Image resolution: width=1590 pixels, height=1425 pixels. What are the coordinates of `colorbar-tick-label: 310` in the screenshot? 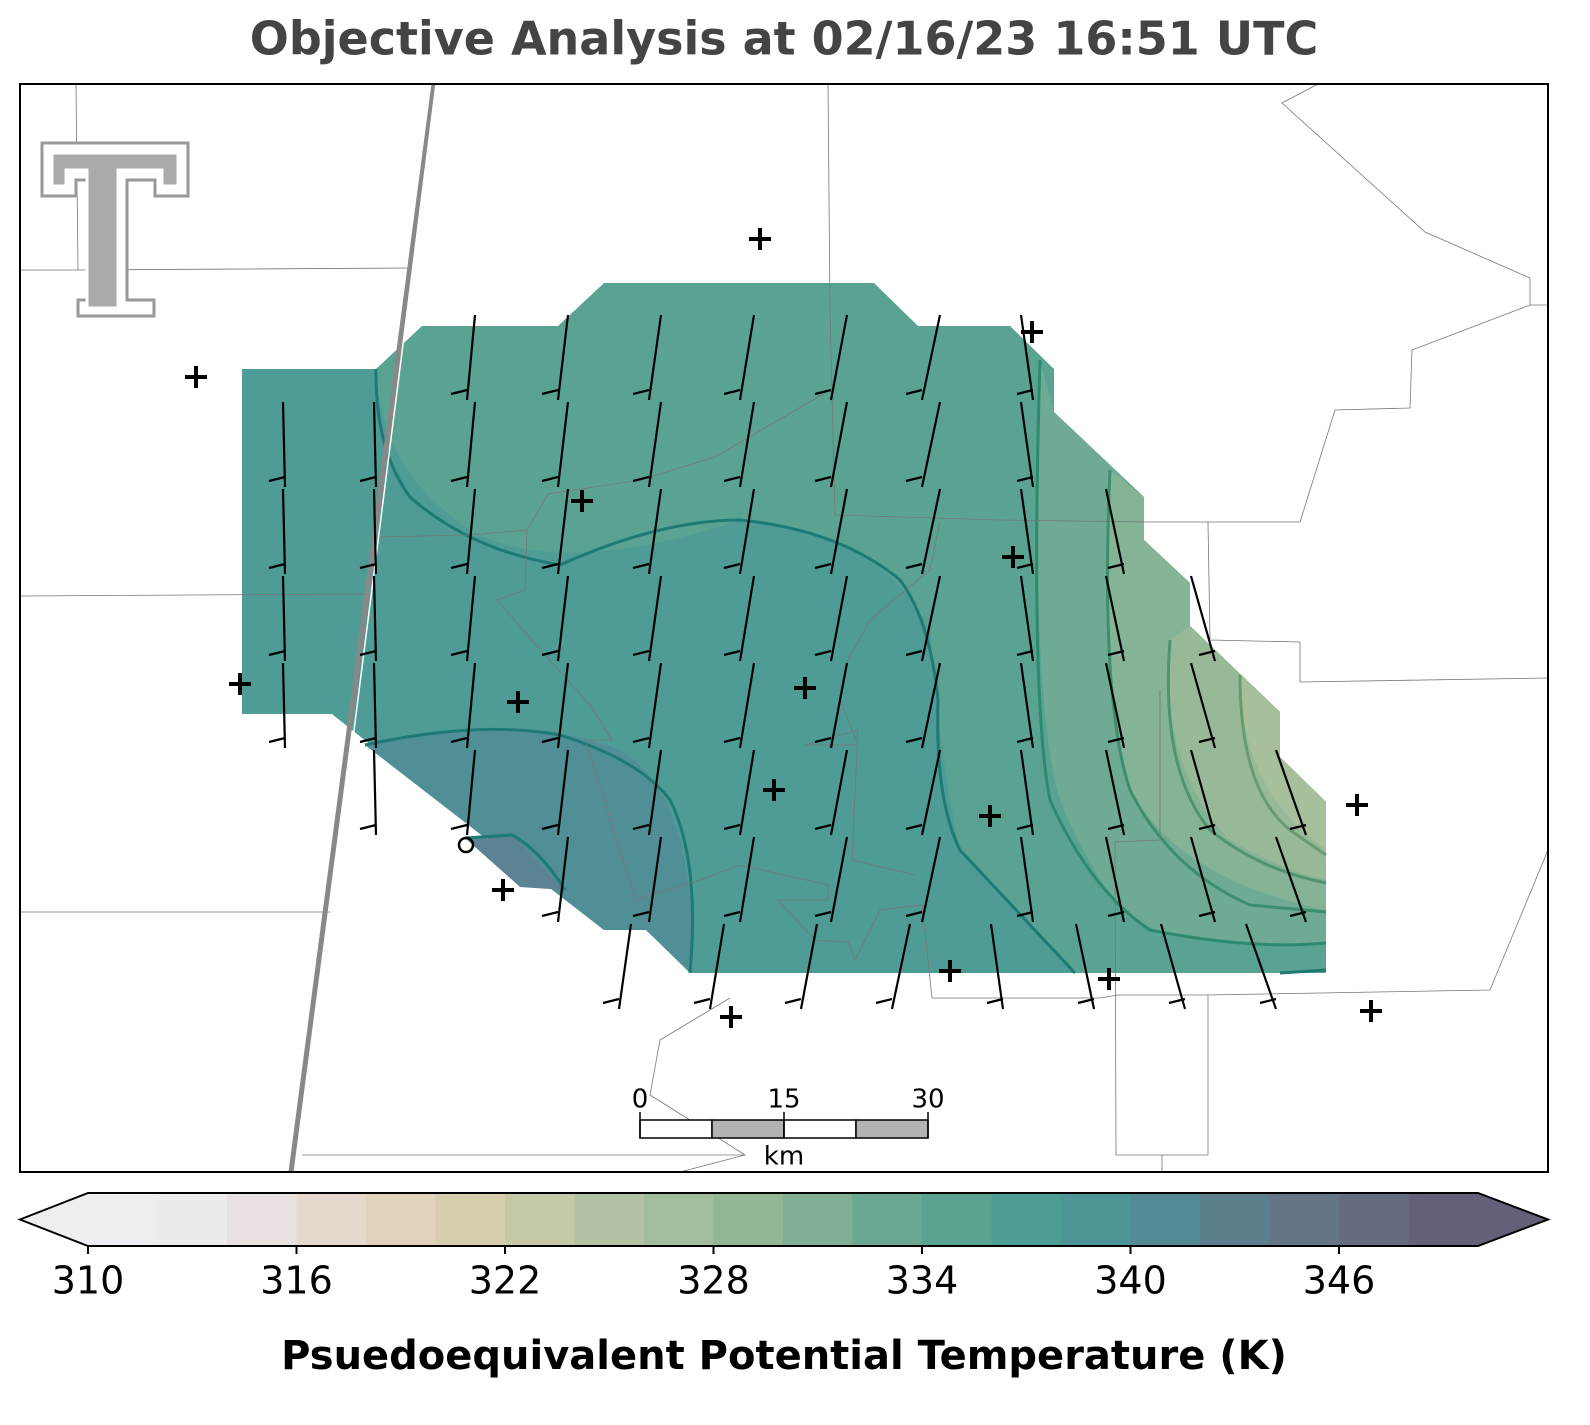 It's located at (88, 1281).